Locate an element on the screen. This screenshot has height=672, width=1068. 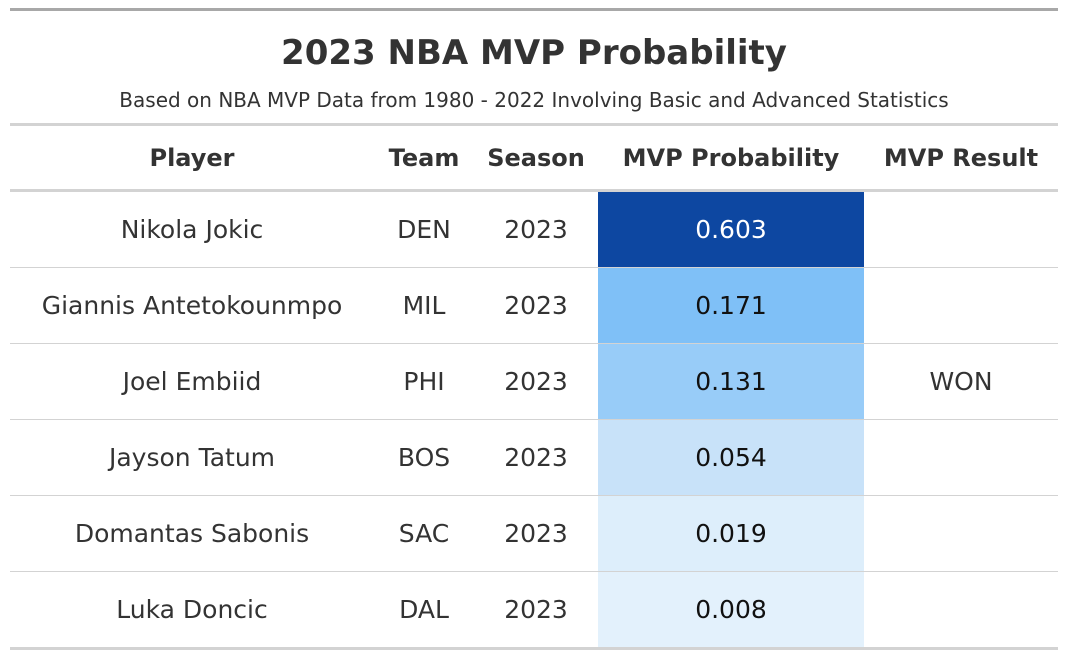
player-cell: Luka Doncic is located at coordinates (192, 610).